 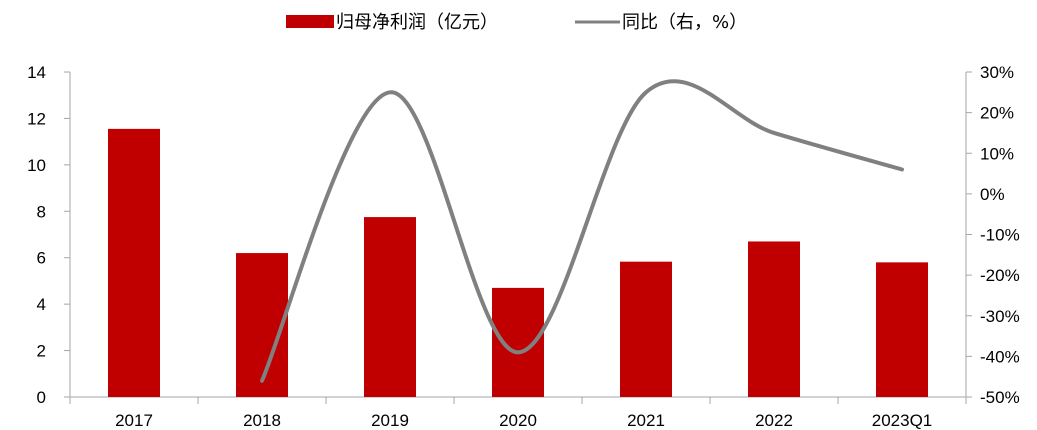 What do you see at coordinates (992, 194) in the screenshot?
I see `y-right-tick-label: 0%` at bounding box center [992, 194].